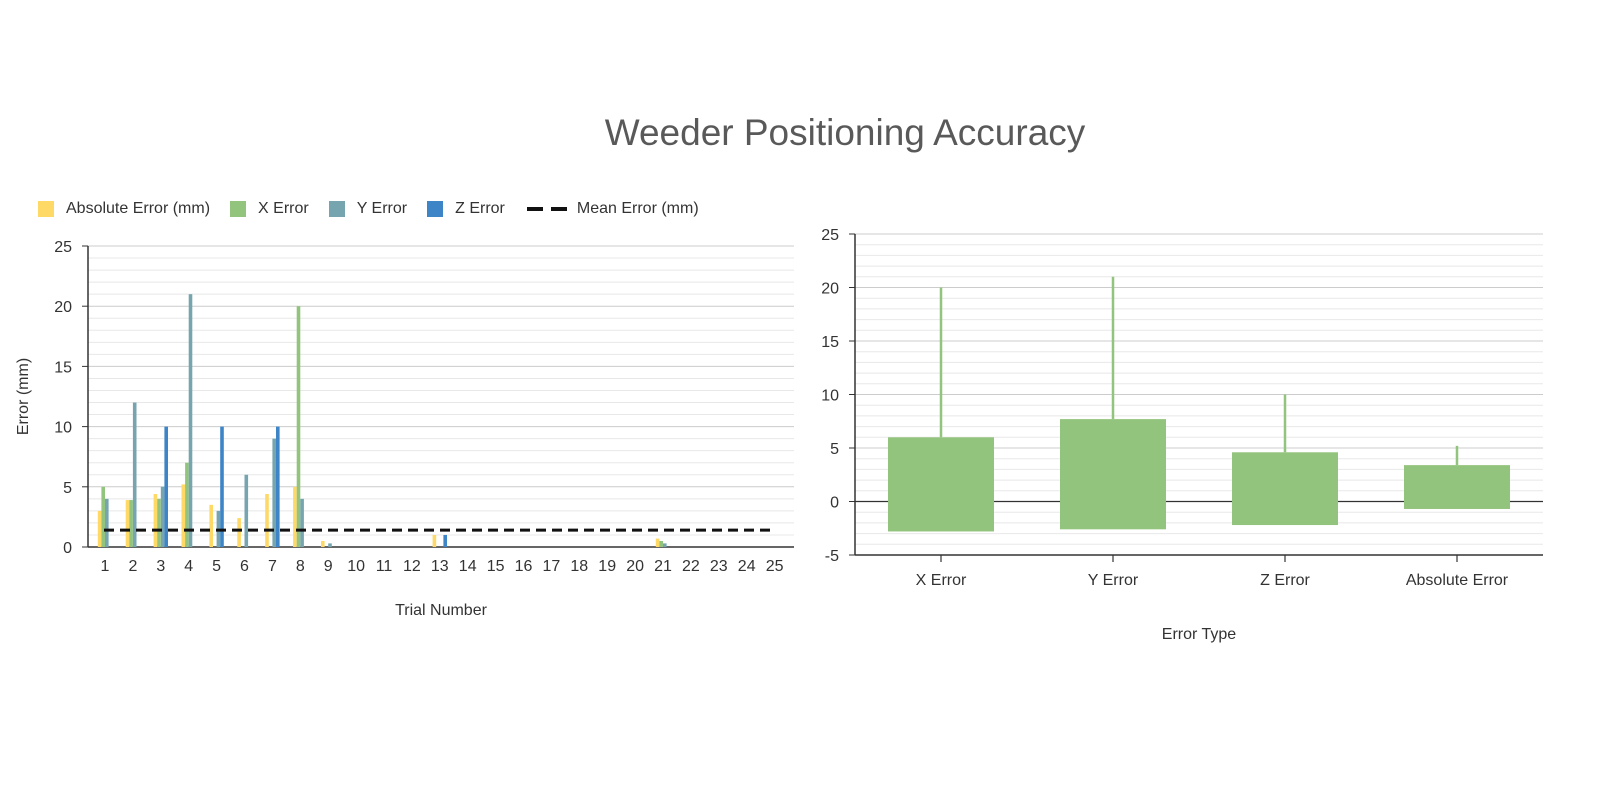  I want to click on x-tick-label: 11, so click(384, 566).